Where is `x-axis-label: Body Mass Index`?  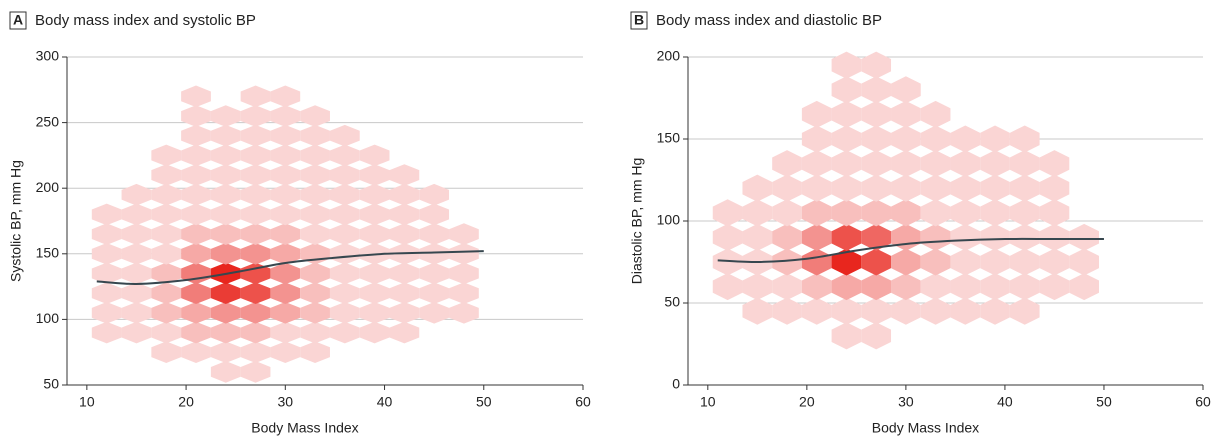 x-axis-label: Body Mass Index is located at coordinates (925, 428).